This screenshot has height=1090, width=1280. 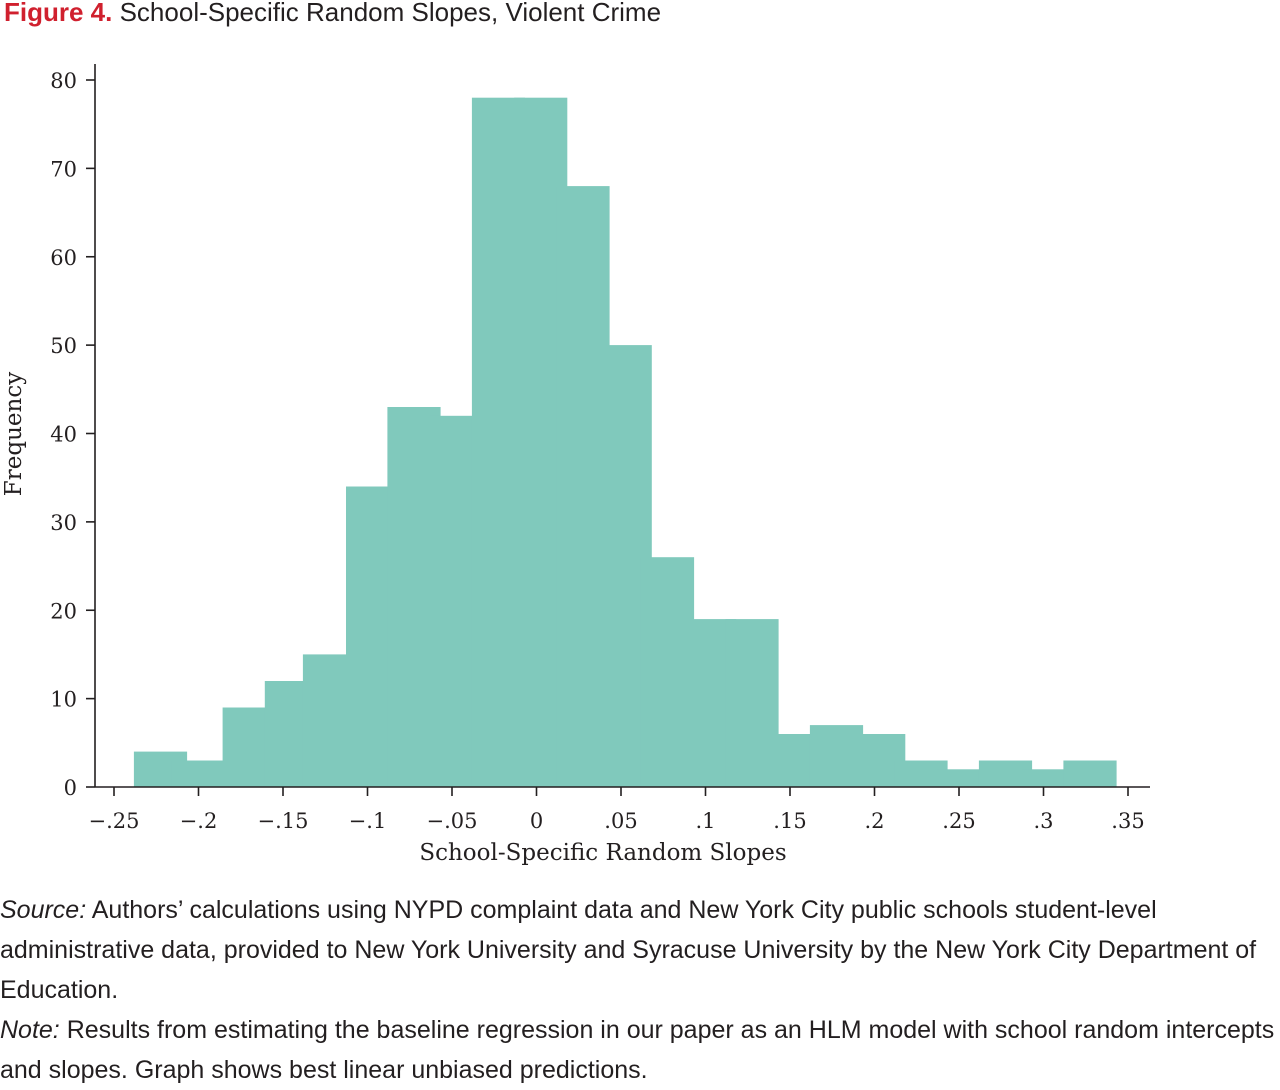 What do you see at coordinates (63, 611) in the screenshot?
I see `y-tick-label: 20` at bounding box center [63, 611].